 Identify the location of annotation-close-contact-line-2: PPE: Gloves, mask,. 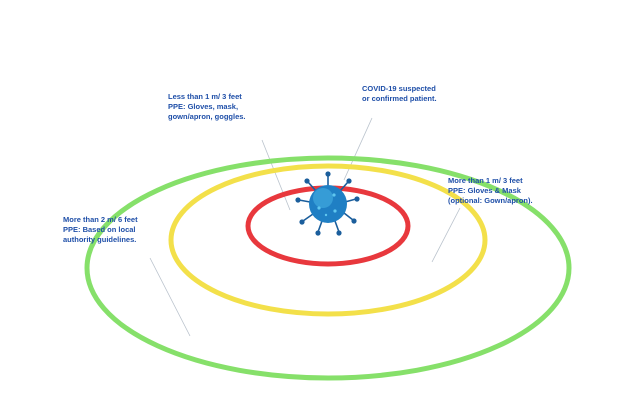
(203, 106).